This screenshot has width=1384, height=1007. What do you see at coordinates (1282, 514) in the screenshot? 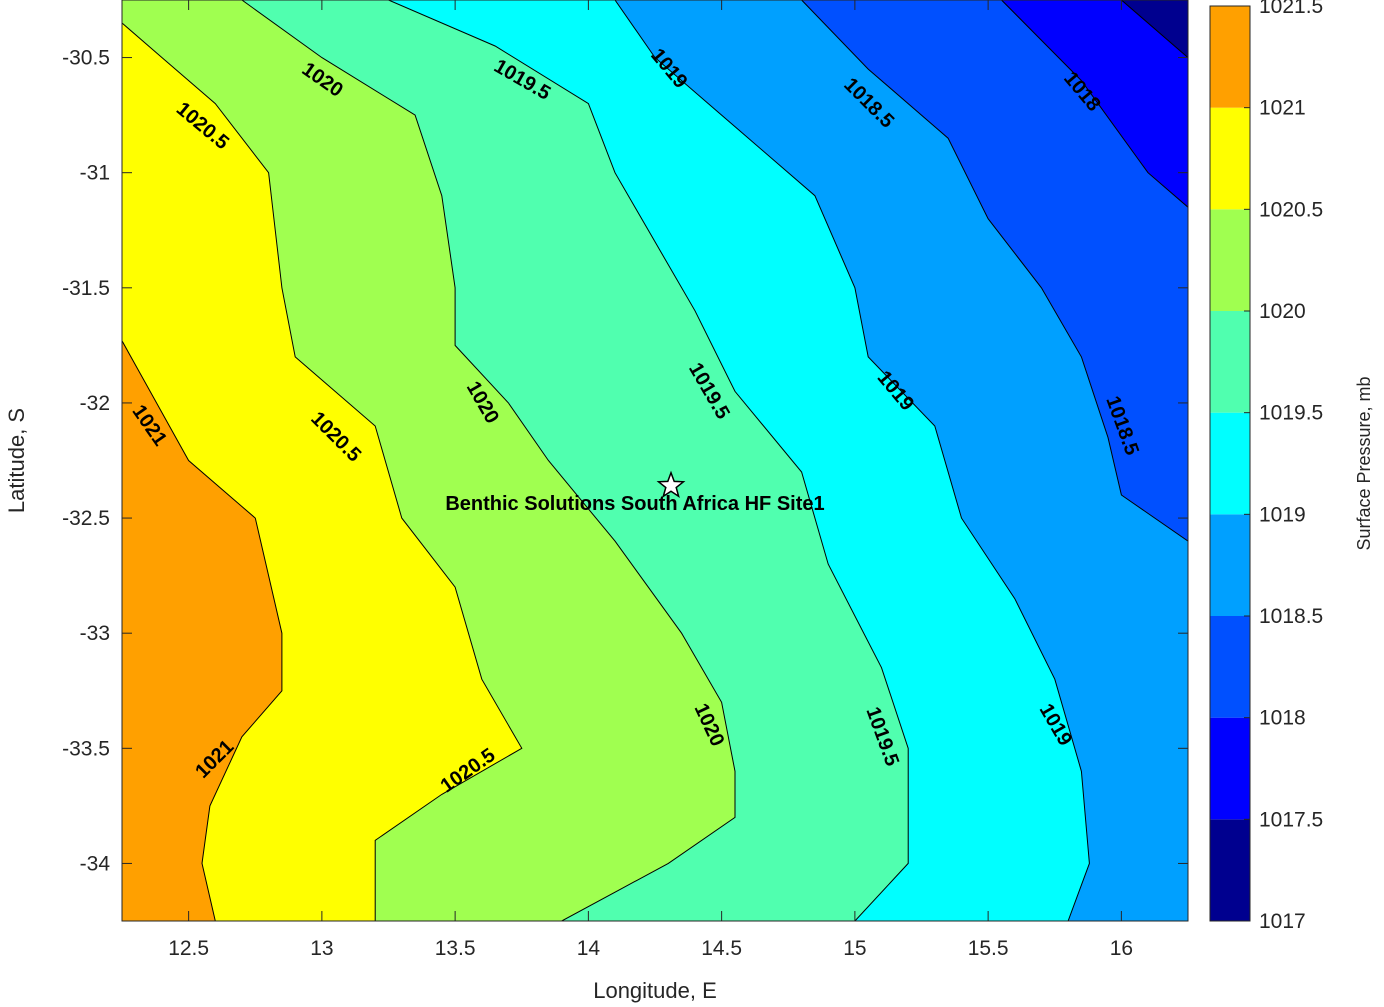
I see `colorbar-tick-label: 1019` at bounding box center [1282, 514].